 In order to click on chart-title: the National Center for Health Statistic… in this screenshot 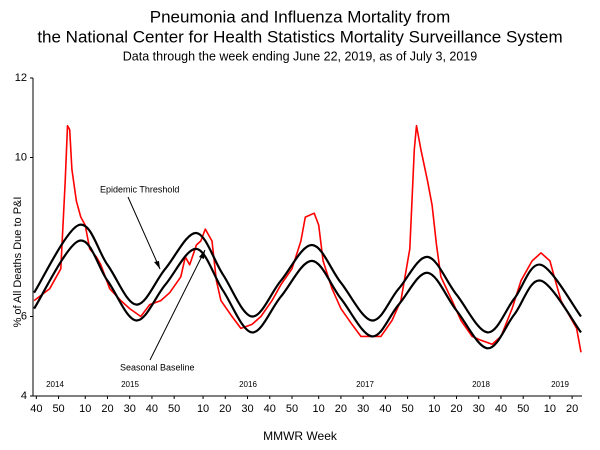, I will do `click(299, 36)`.